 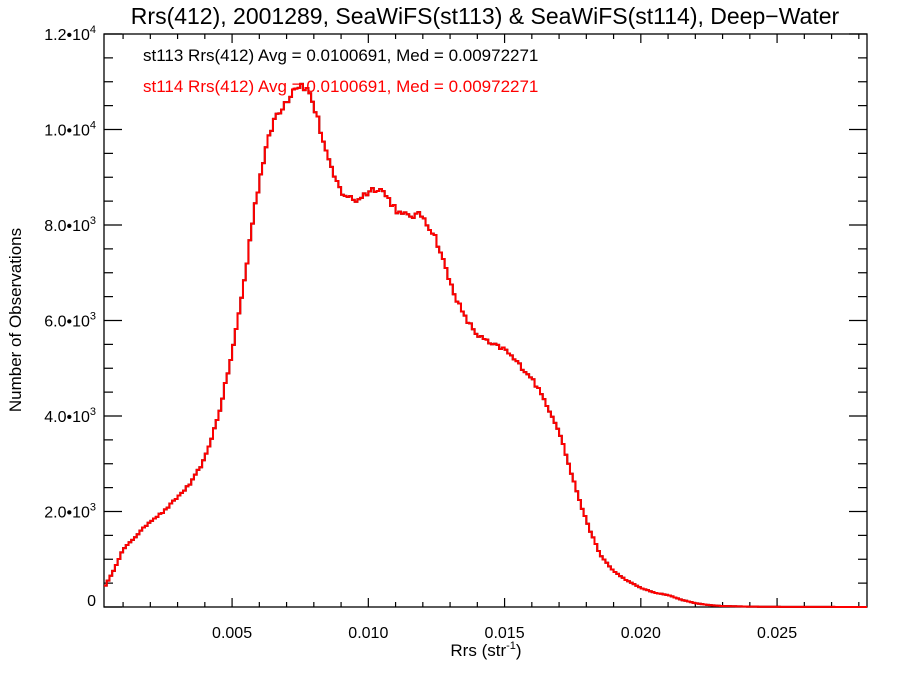 I want to click on y-tick-label: 8.0•103, so click(x=70, y=225).